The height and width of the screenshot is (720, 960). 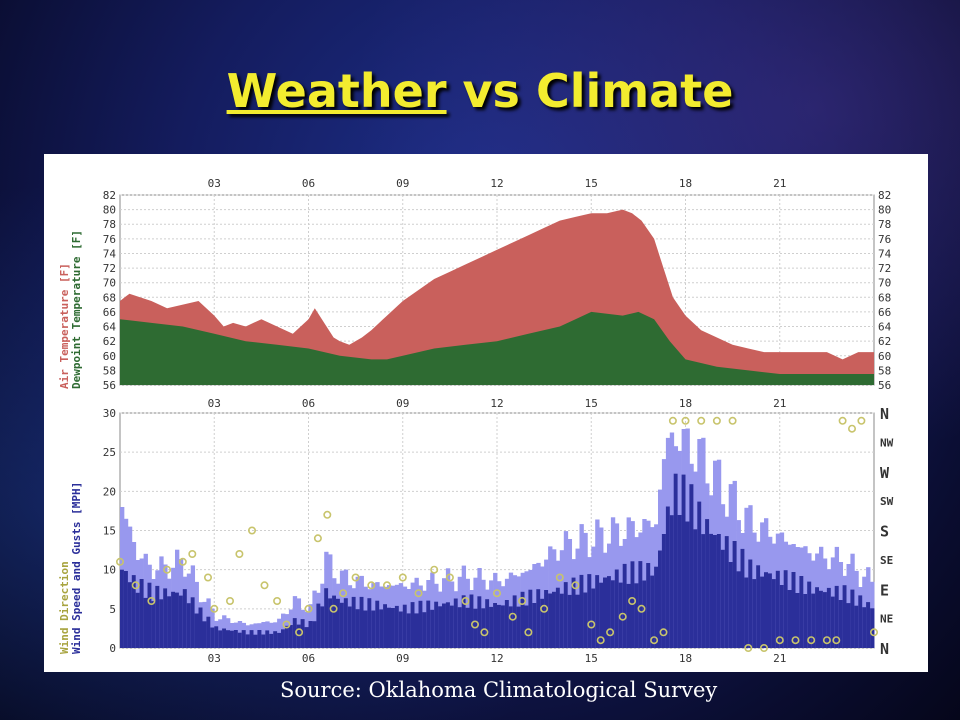 I want to click on top-ytick-label-left: 68, so click(x=109, y=297).